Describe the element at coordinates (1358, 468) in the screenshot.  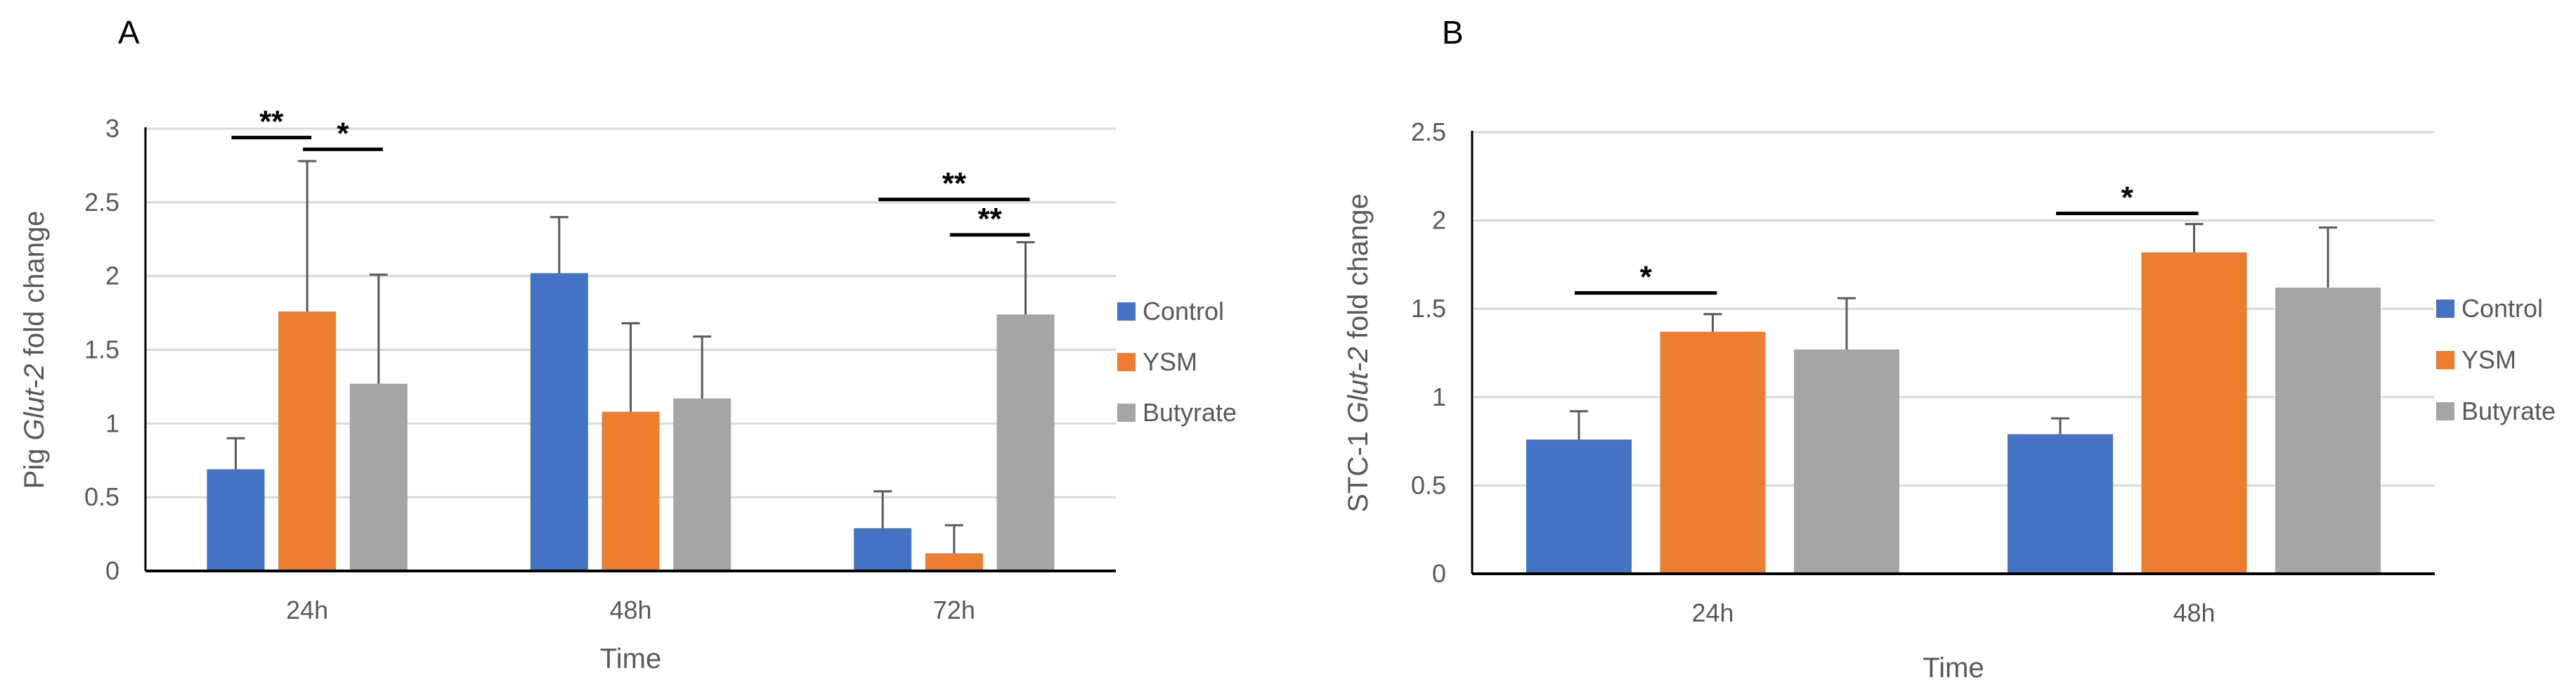
I see `y-axis-title-prefix: STC-1` at that location.